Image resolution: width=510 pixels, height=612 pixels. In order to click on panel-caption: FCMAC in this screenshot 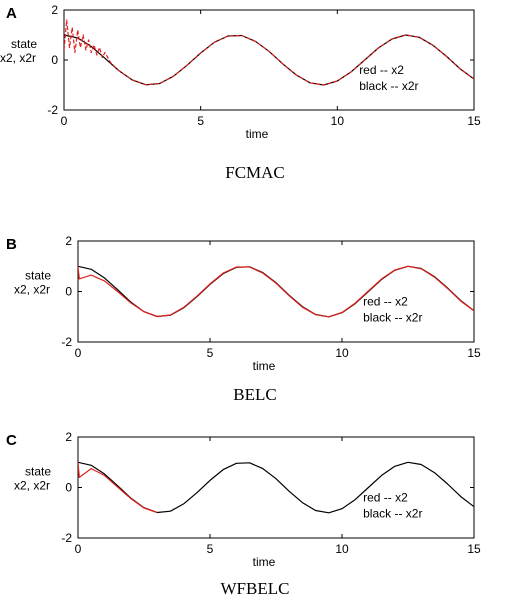, I will do `click(255, 172)`.